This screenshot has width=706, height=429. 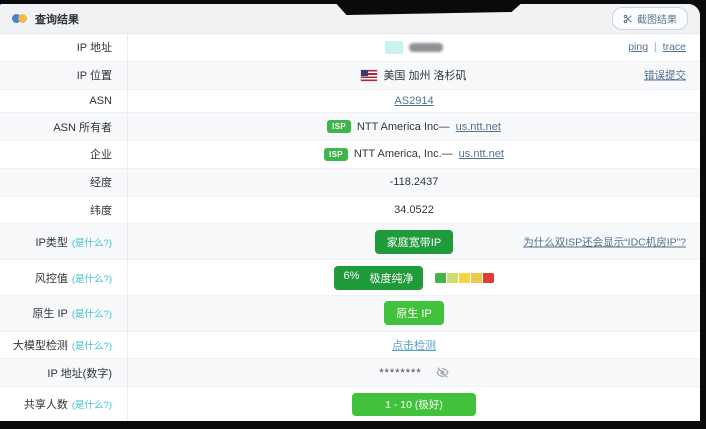 I want to click on row-ip-address: IP 地址 ping | trace, so click(x=350, y=47).